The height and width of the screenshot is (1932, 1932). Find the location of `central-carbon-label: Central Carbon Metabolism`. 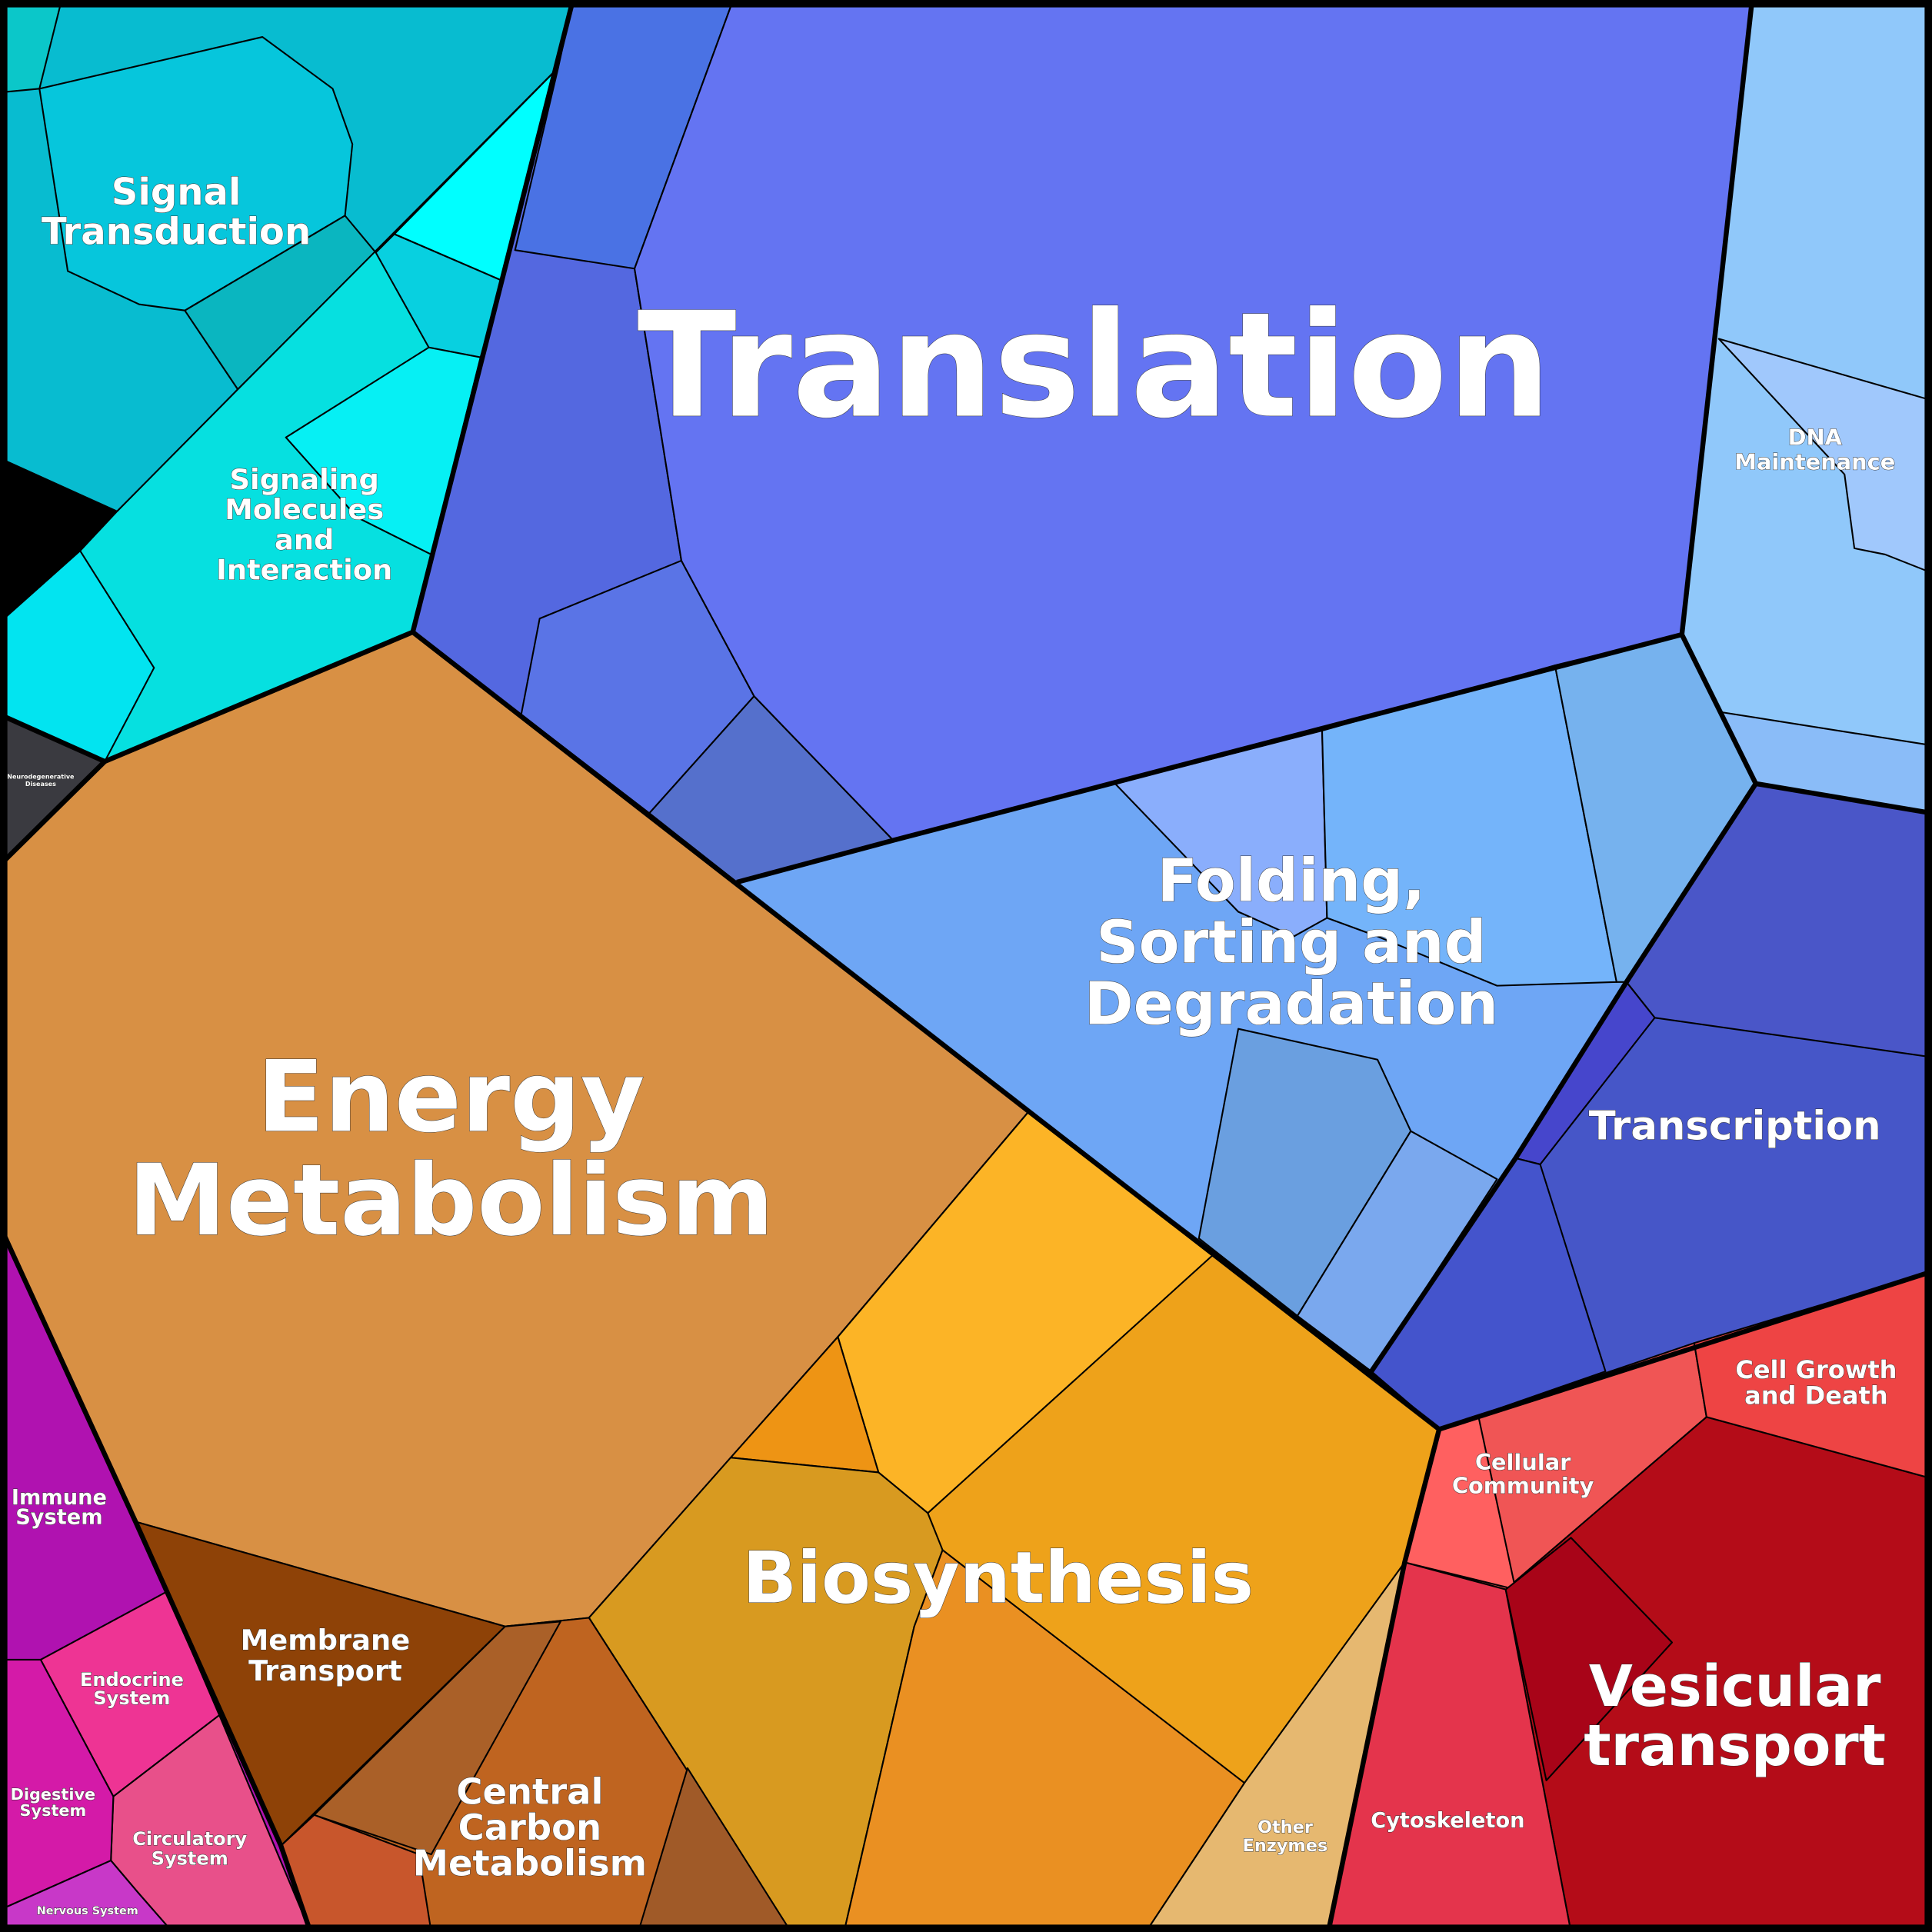

central-carbon-label: Central Carbon Metabolism is located at coordinates (530, 1827).